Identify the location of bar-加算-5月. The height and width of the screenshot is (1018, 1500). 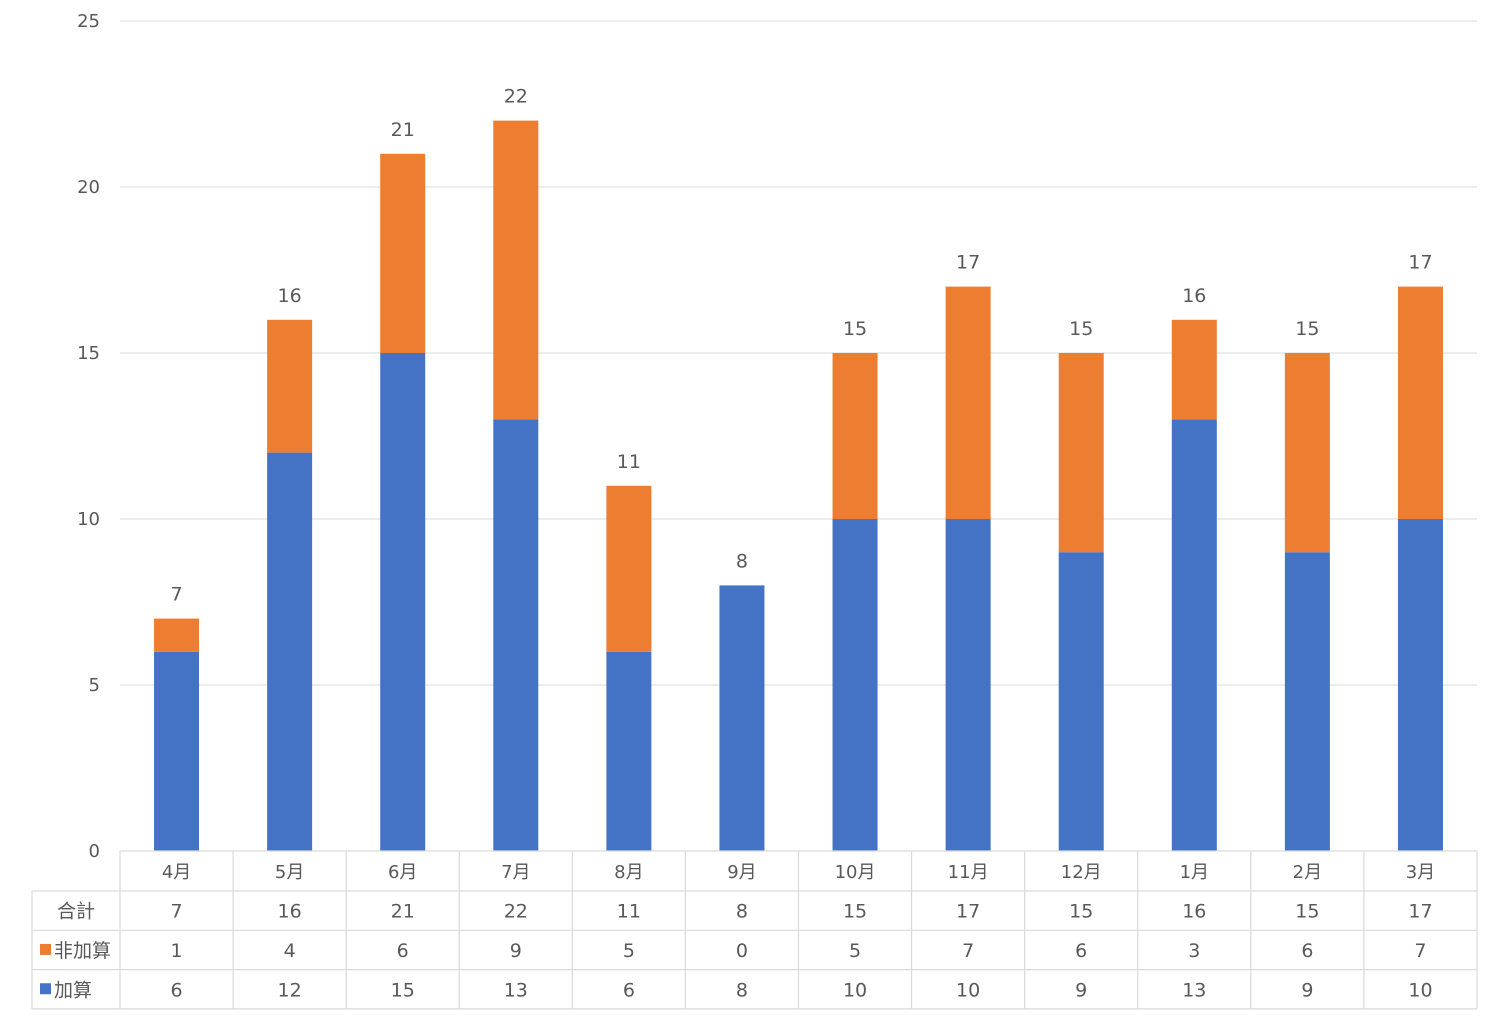
(290, 651).